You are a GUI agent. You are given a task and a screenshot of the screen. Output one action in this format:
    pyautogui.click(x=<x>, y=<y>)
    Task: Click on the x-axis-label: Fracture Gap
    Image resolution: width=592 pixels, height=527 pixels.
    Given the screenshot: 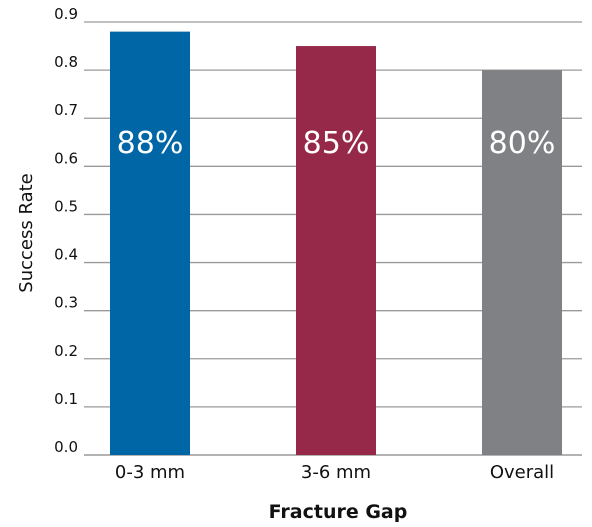 What is the action you would take?
    pyautogui.click(x=338, y=512)
    